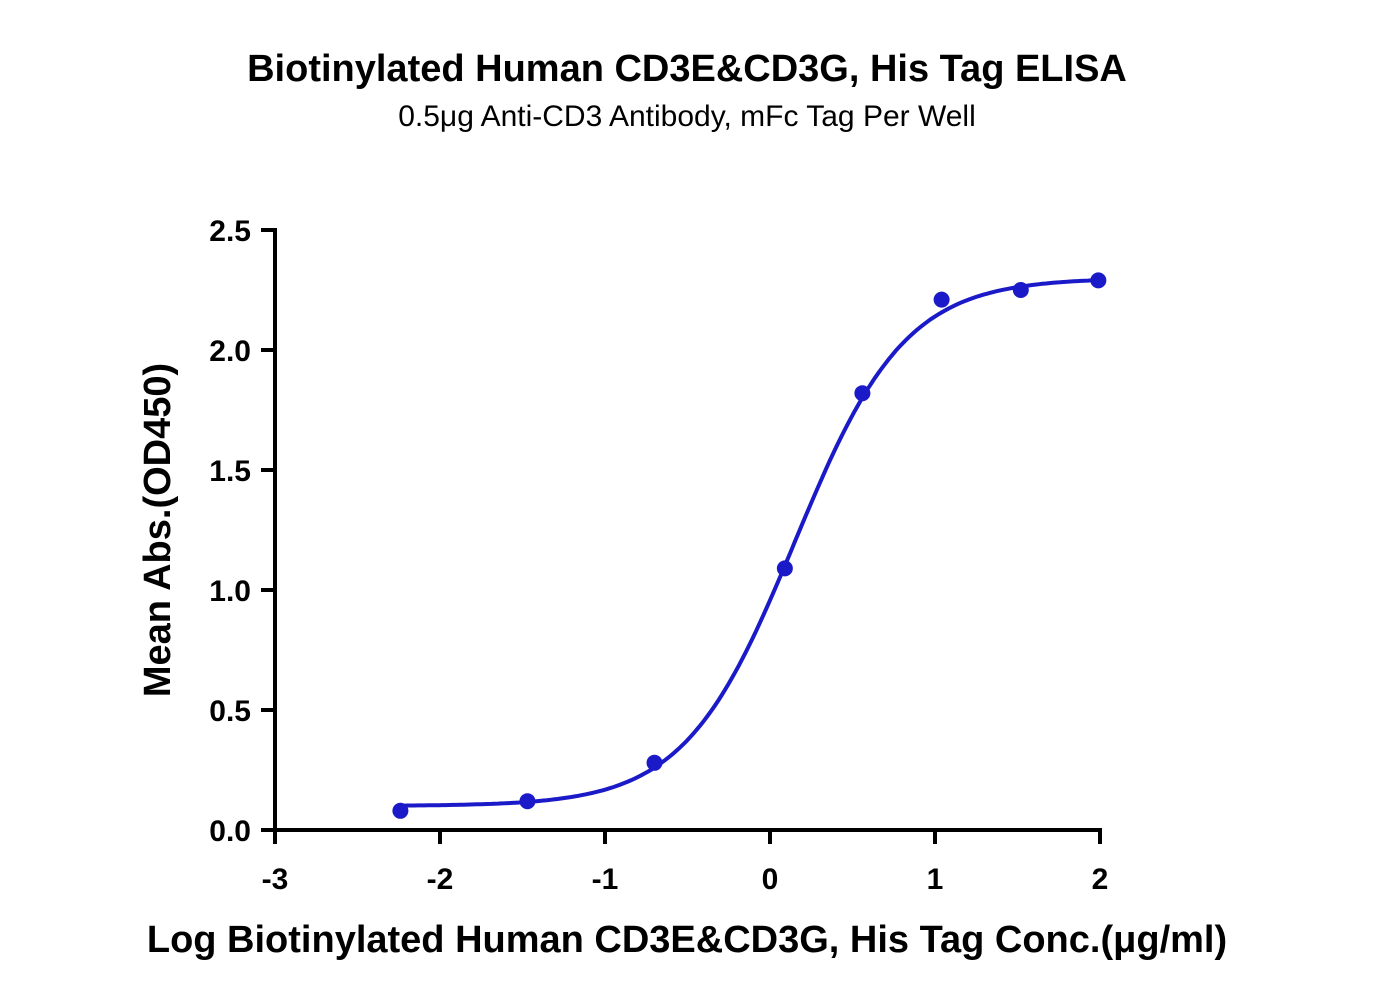 The height and width of the screenshot is (1004, 1374). I want to click on y-tick-label: 2.5, so click(230, 231).